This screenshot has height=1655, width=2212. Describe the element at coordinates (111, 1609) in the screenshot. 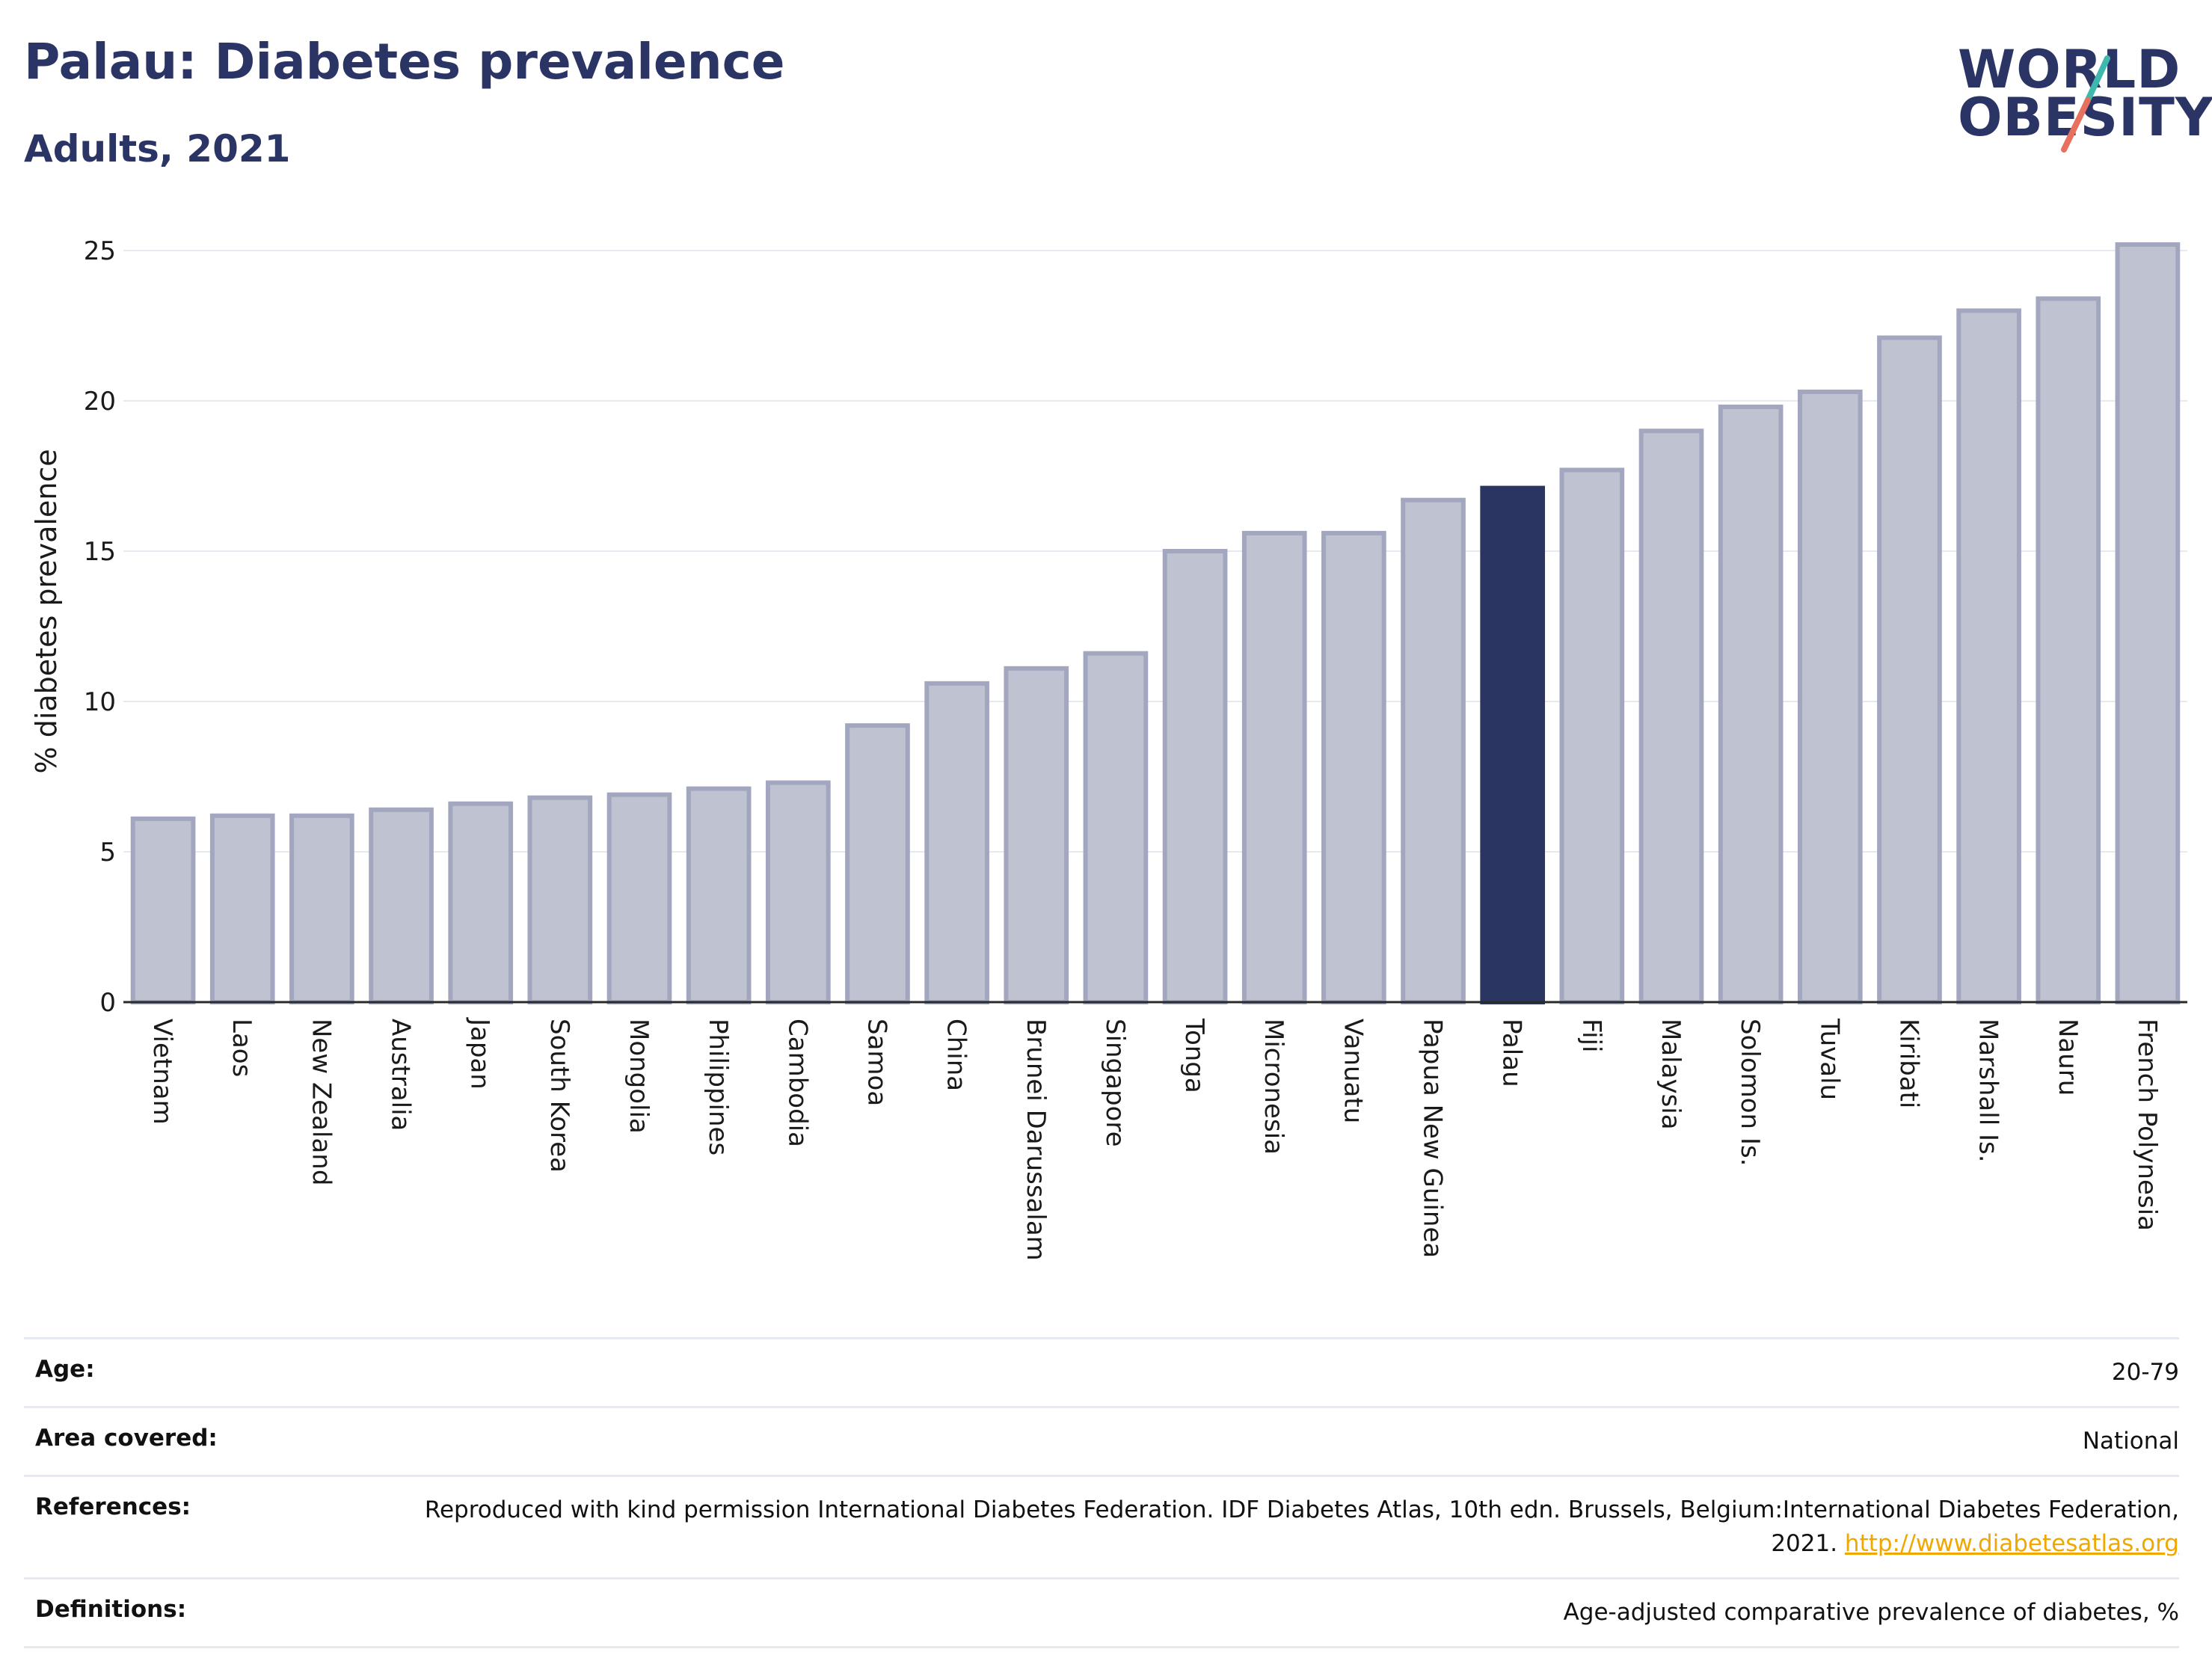

I see `meta-label: Definitions:` at that location.